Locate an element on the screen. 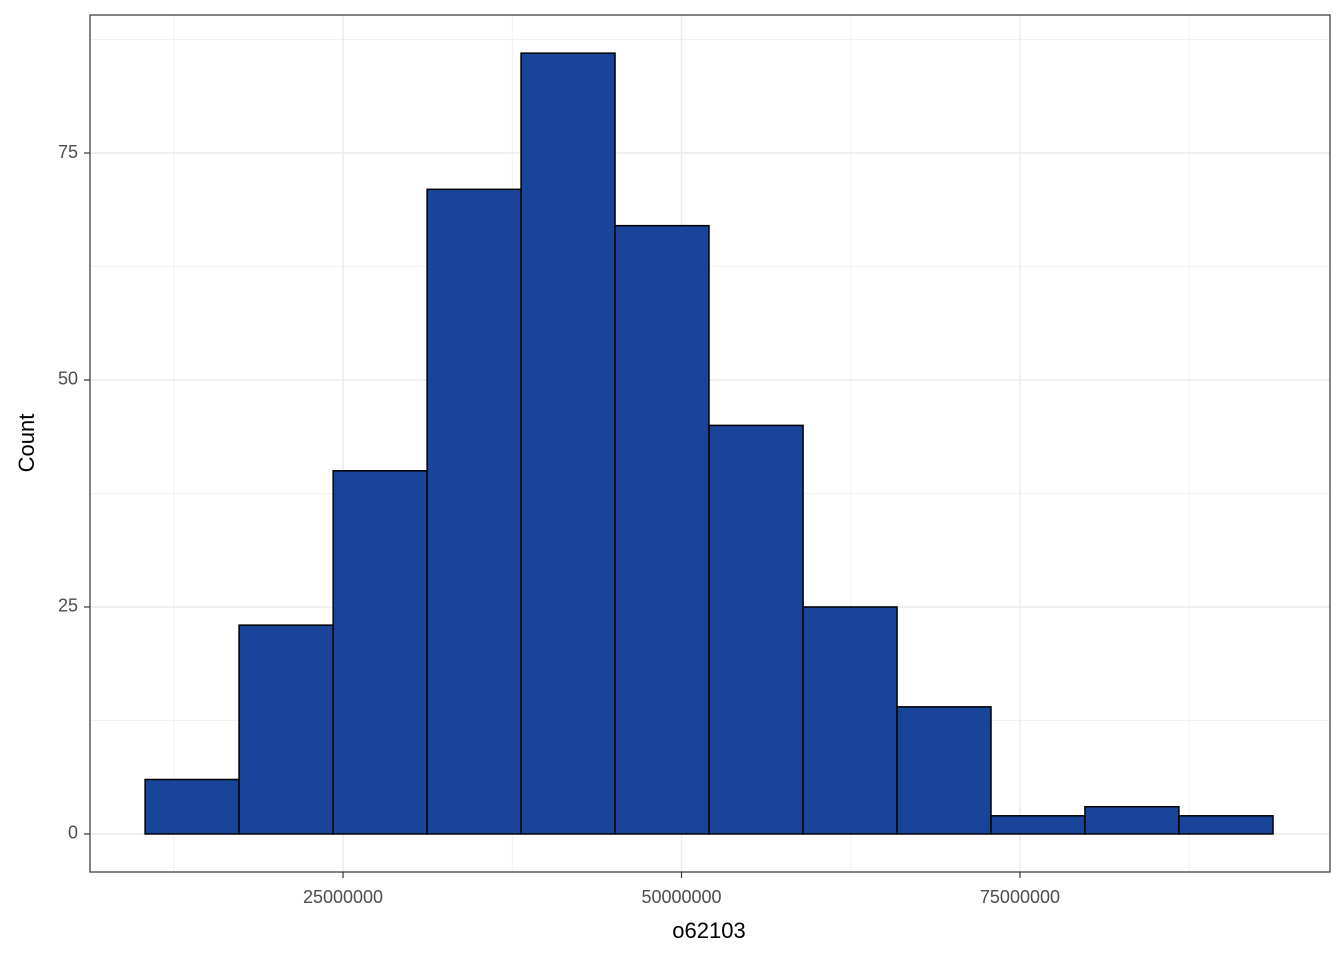 The height and width of the screenshot is (960, 1344). y-tick-label: 25 is located at coordinates (68, 606).